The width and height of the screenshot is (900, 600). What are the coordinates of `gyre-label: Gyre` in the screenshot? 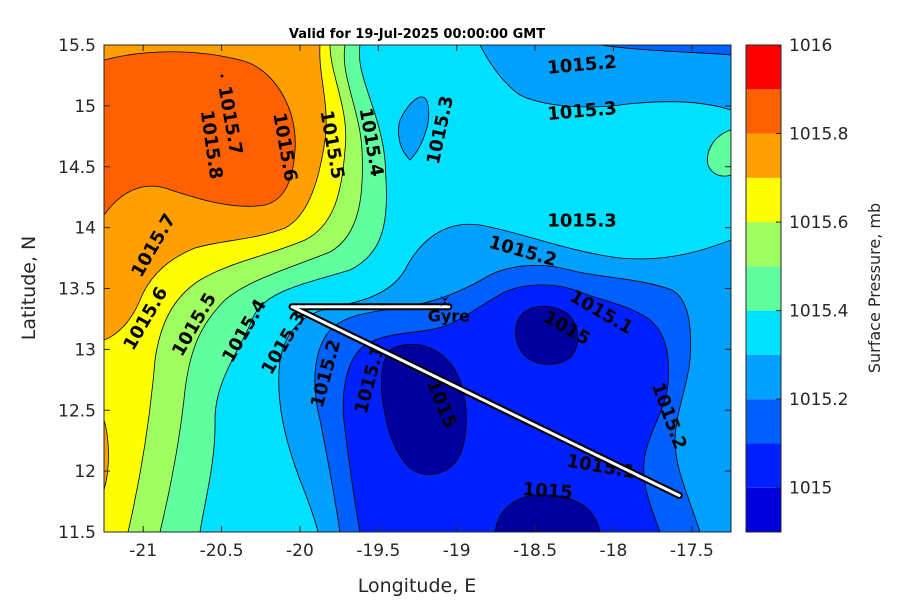 It's located at (449, 315).